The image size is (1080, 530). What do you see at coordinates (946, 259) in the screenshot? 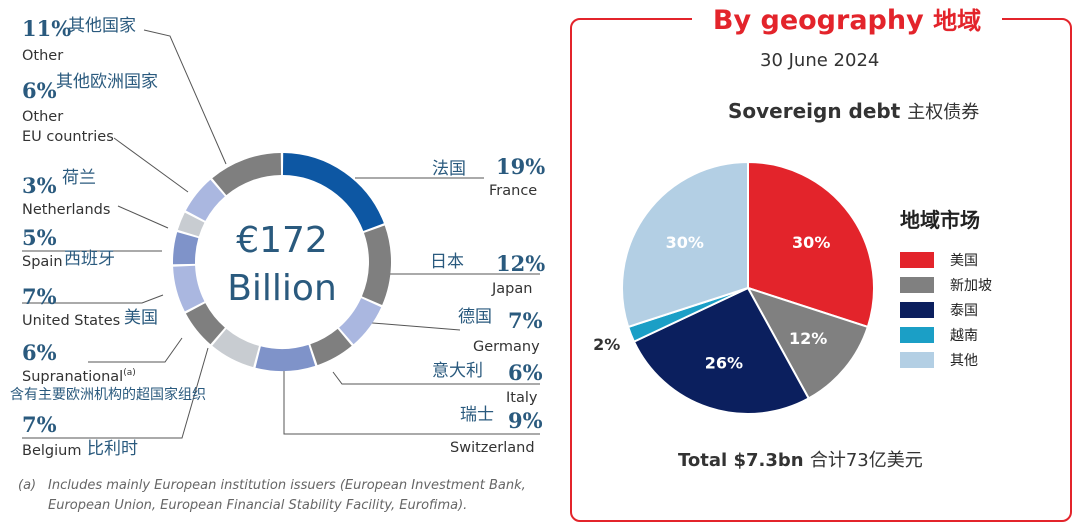
I see `legend-item: 美国` at bounding box center [946, 259].